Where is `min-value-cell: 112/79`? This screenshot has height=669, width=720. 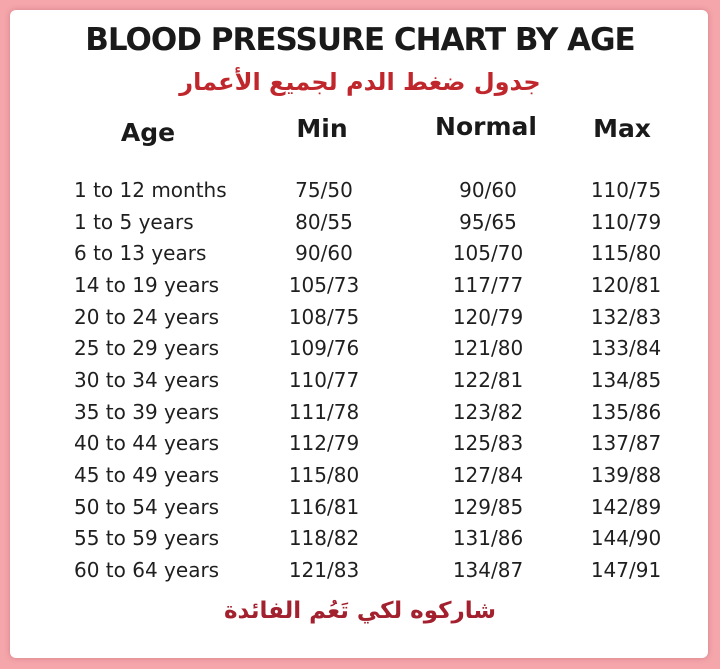
min-value-cell: 112/79 is located at coordinates (324, 443).